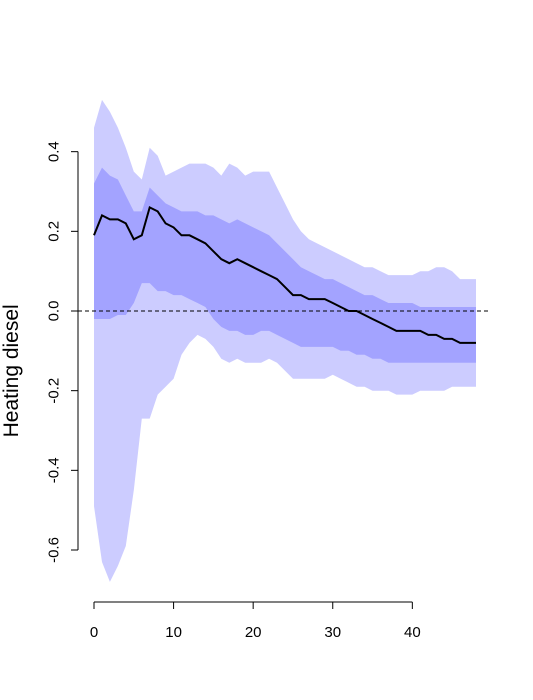 The width and height of the screenshot is (533, 700). Describe the element at coordinates (332, 632) in the screenshot. I see `x-tick-label: 30` at that location.